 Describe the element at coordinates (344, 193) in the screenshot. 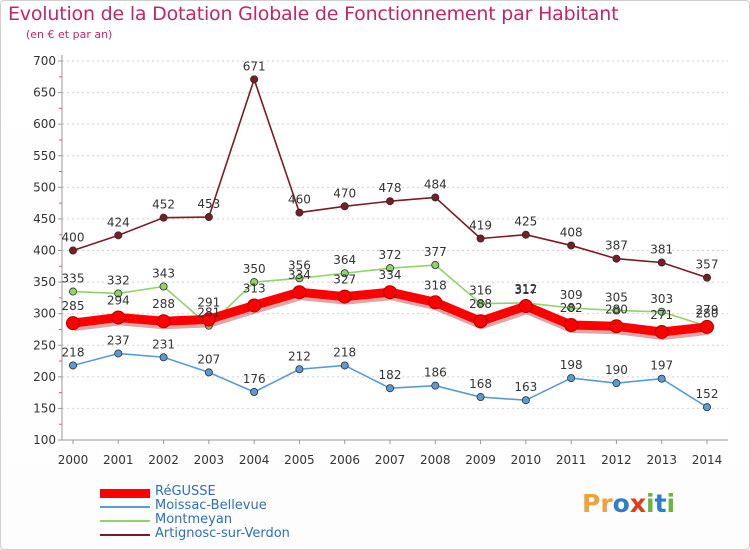

I see `data-label: 470` at that location.